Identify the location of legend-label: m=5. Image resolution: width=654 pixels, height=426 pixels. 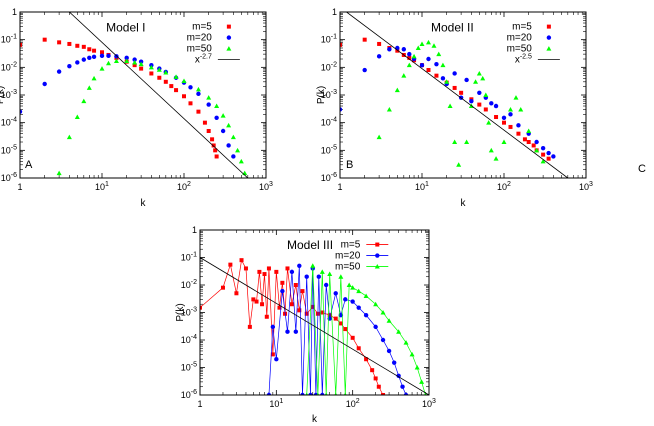
(522, 27).